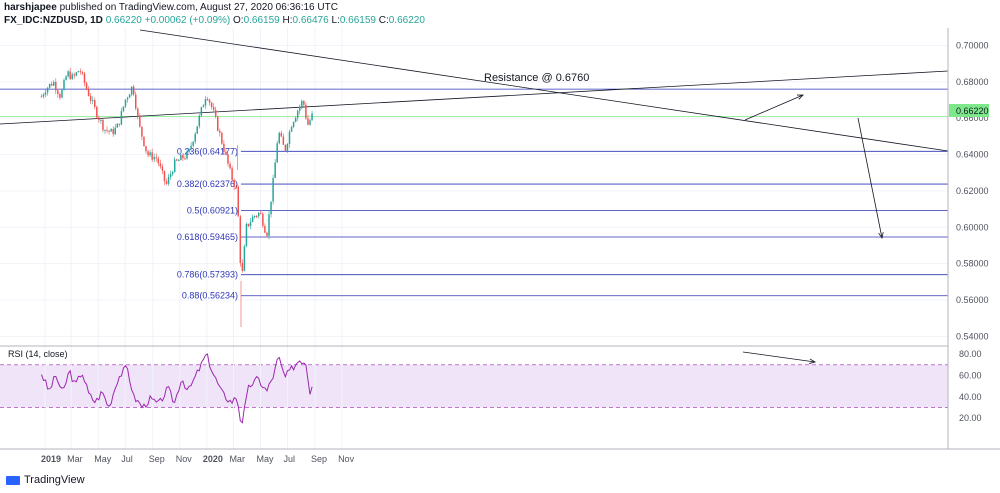 This screenshot has width=1000, height=493. Describe the element at coordinates (237, 459) in the screenshot. I see `x-tick-label: Mar` at that location.